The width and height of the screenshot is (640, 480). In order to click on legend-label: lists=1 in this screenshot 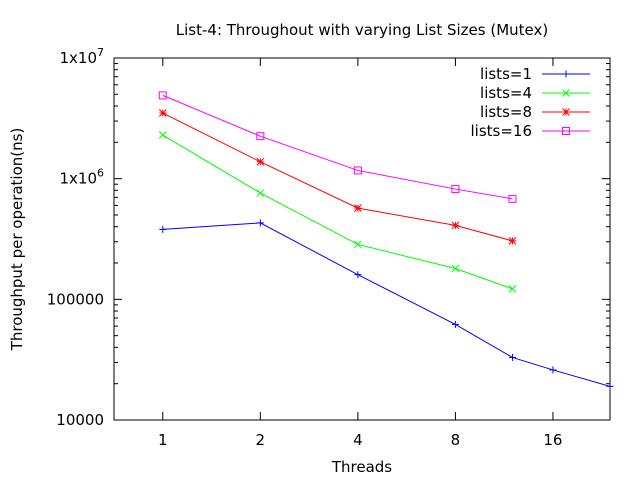, I will do `click(506, 74)`.